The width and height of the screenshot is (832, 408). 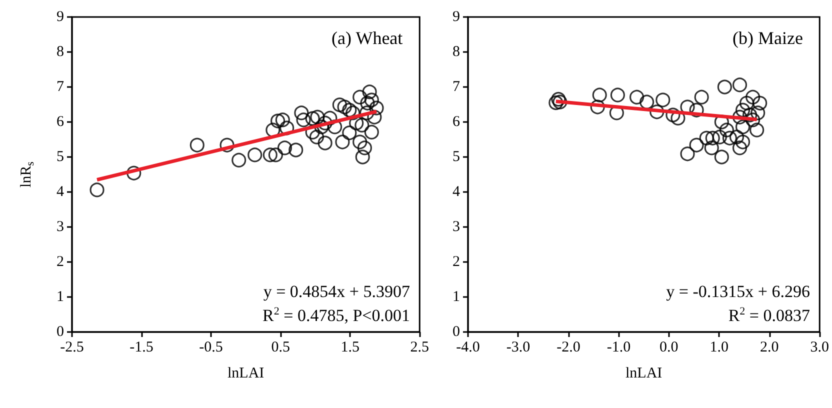 I want to click on x-tick-label: -4.0, so click(x=468, y=348).